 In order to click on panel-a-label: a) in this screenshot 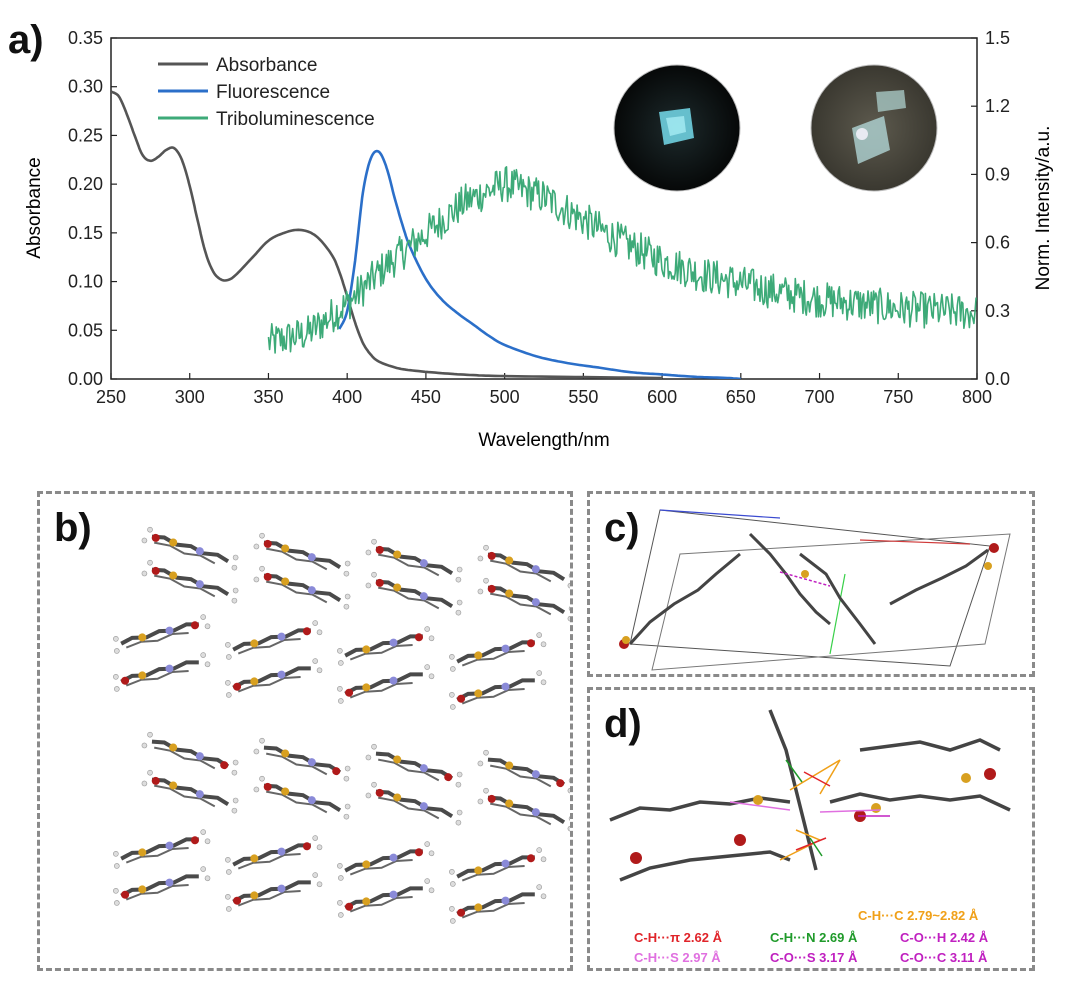, I will do `click(26, 40)`.